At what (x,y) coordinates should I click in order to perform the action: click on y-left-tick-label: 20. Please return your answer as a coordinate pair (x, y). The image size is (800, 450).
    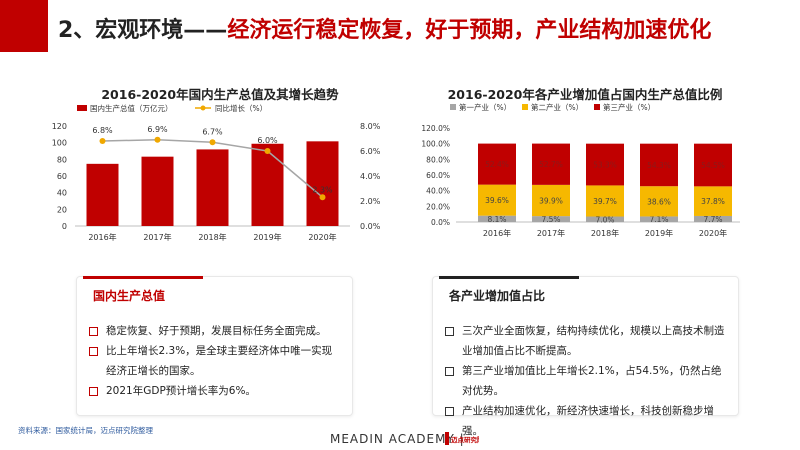
    Looking at the image, I should click on (62, 209).